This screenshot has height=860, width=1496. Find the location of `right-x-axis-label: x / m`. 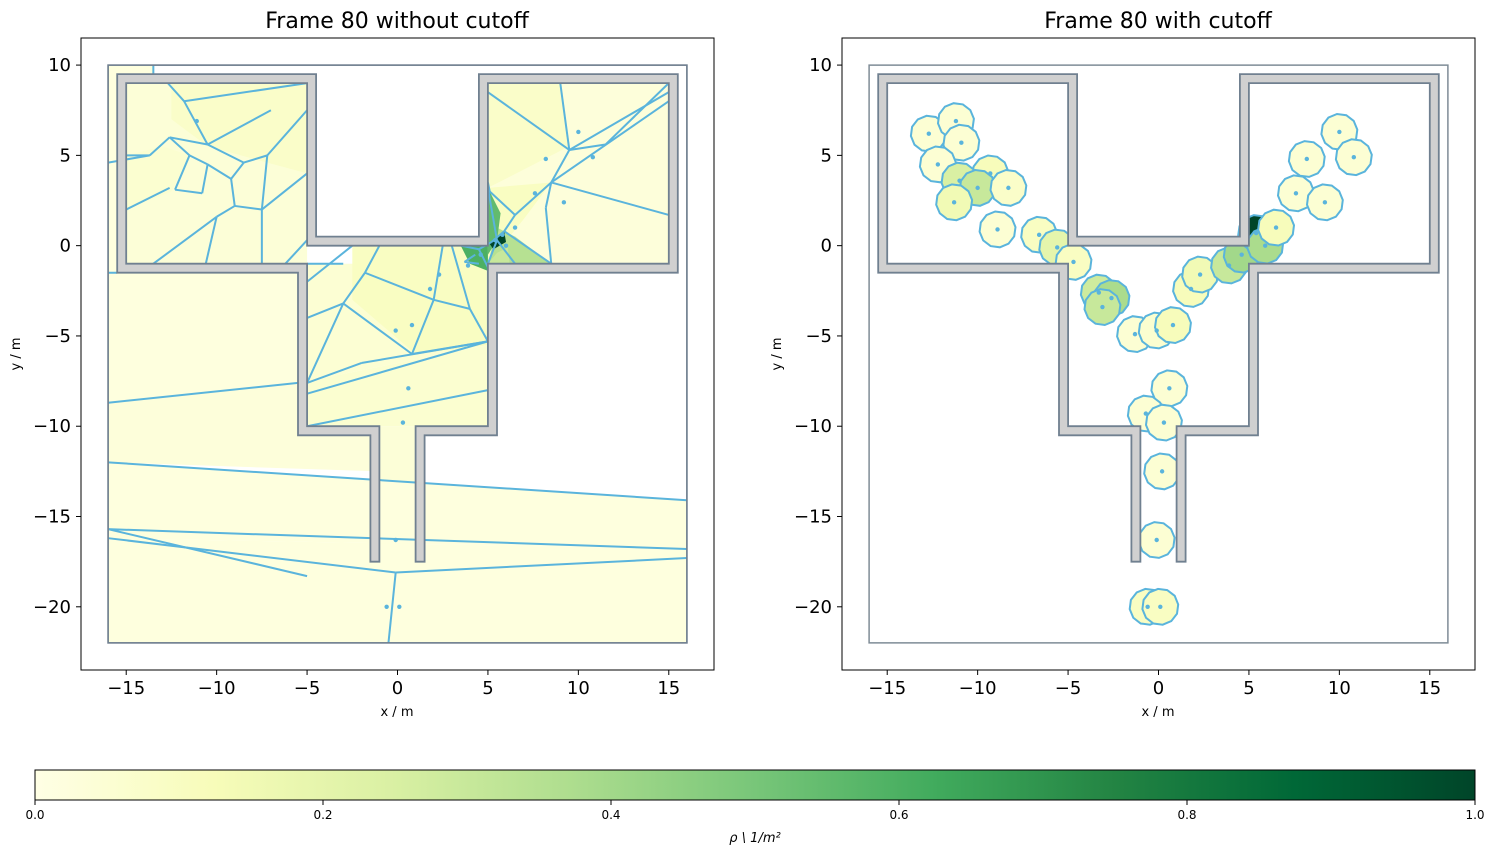

right-x-axis-label: x / m is located at coordinates (1157, 712).